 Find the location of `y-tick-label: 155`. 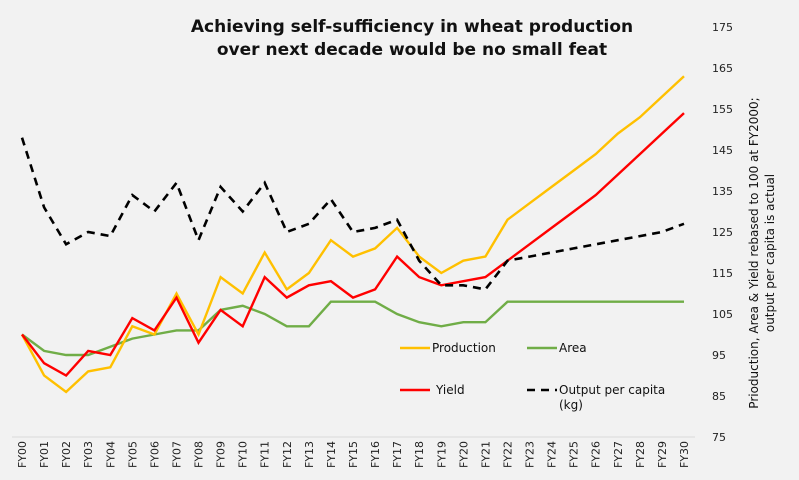

y-tick-label: 155 is located at coordinates (722, 109).